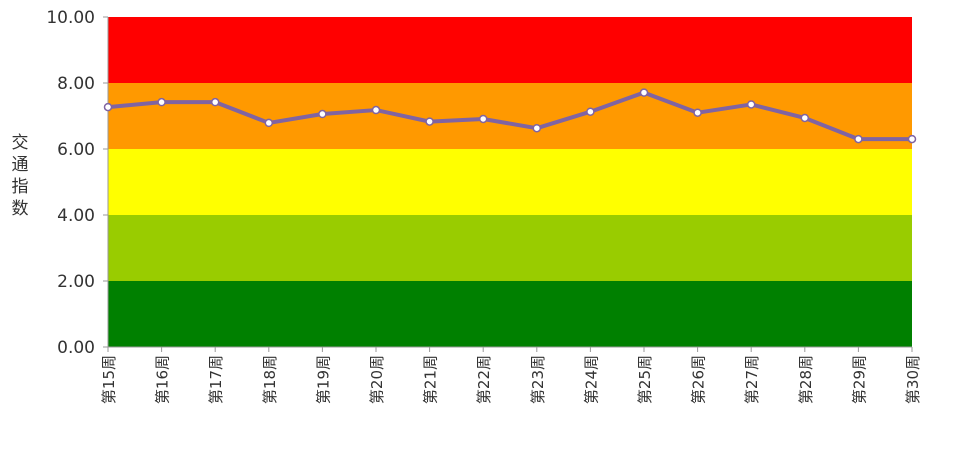 The width and height of the screenshot is (959, 453). I want to click on x-tick-label: 第23周, so click(538, 379).